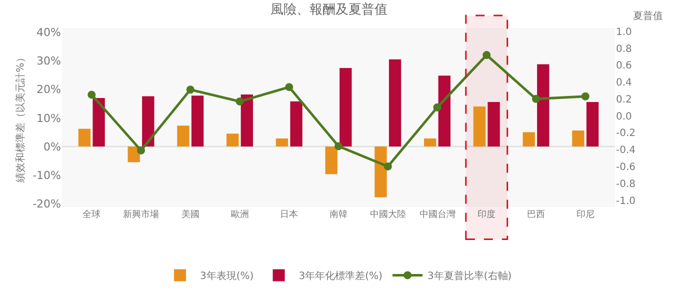 The image size is (700, 302). I want to click on legend-label: 3年夏普比率(右軸), so click(470, 276).